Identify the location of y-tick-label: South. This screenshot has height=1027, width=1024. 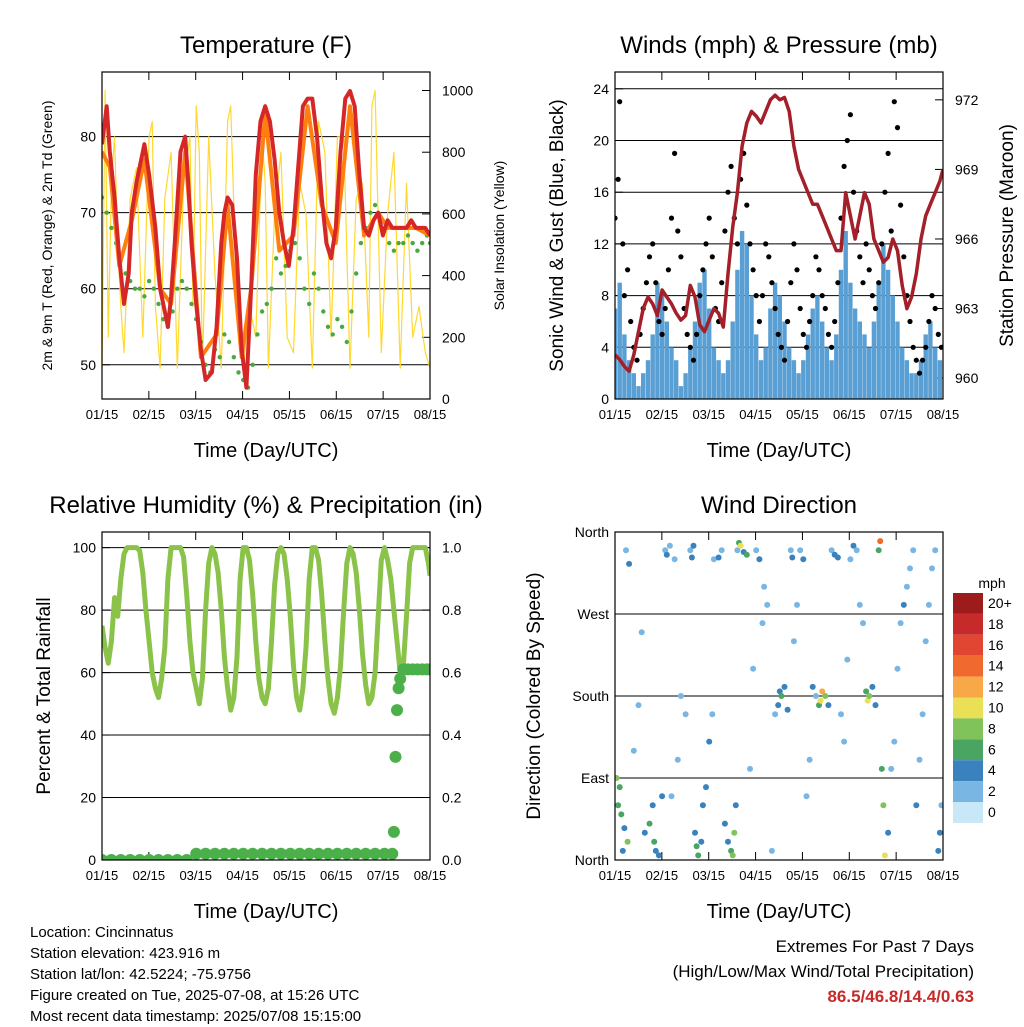
(590, 696).